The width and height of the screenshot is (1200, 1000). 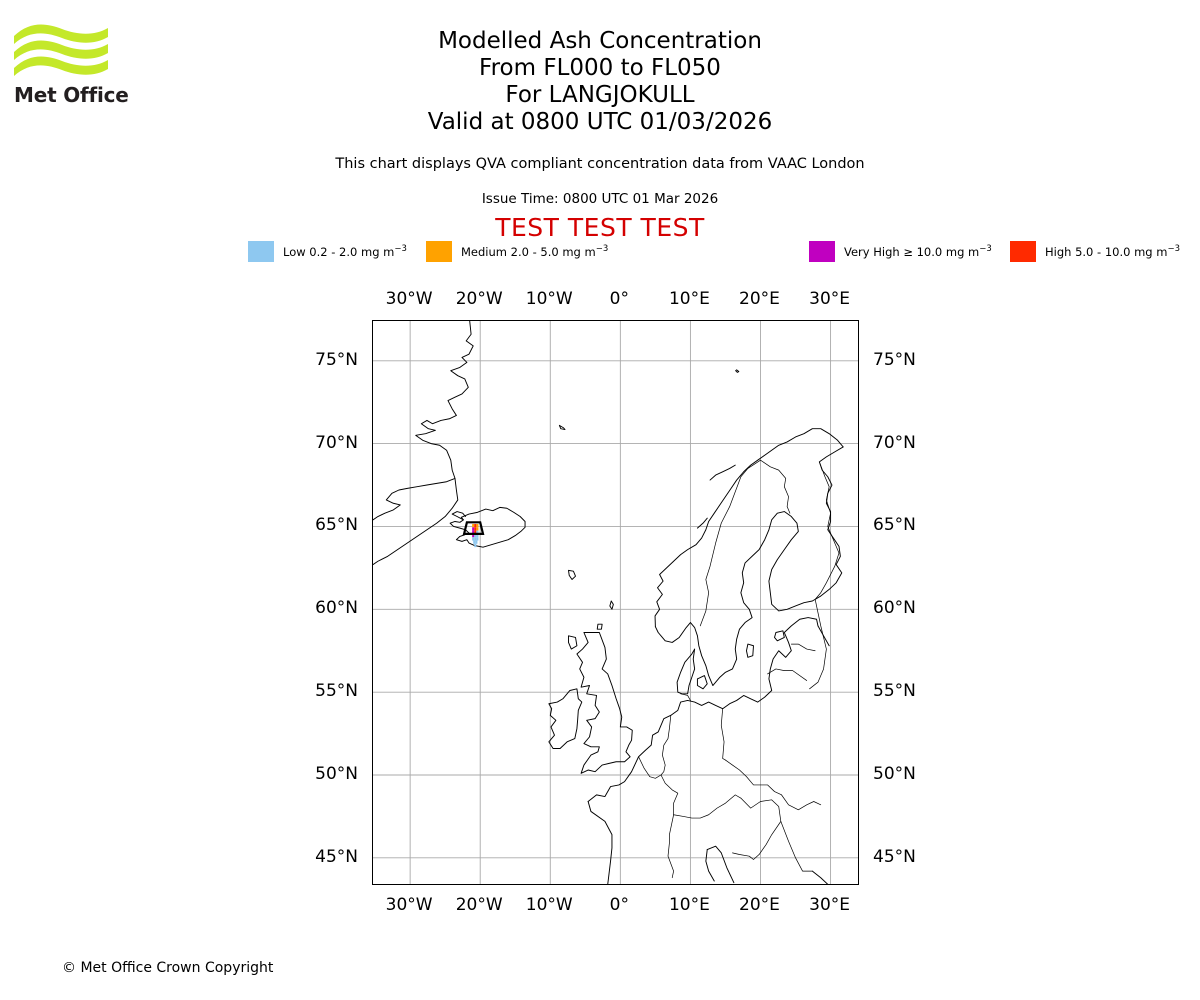 What do you see at coordinates (894, 691) in the screenshot?
I see `lat-tick-right-4: 55°N` at bounding box center [894, 691].